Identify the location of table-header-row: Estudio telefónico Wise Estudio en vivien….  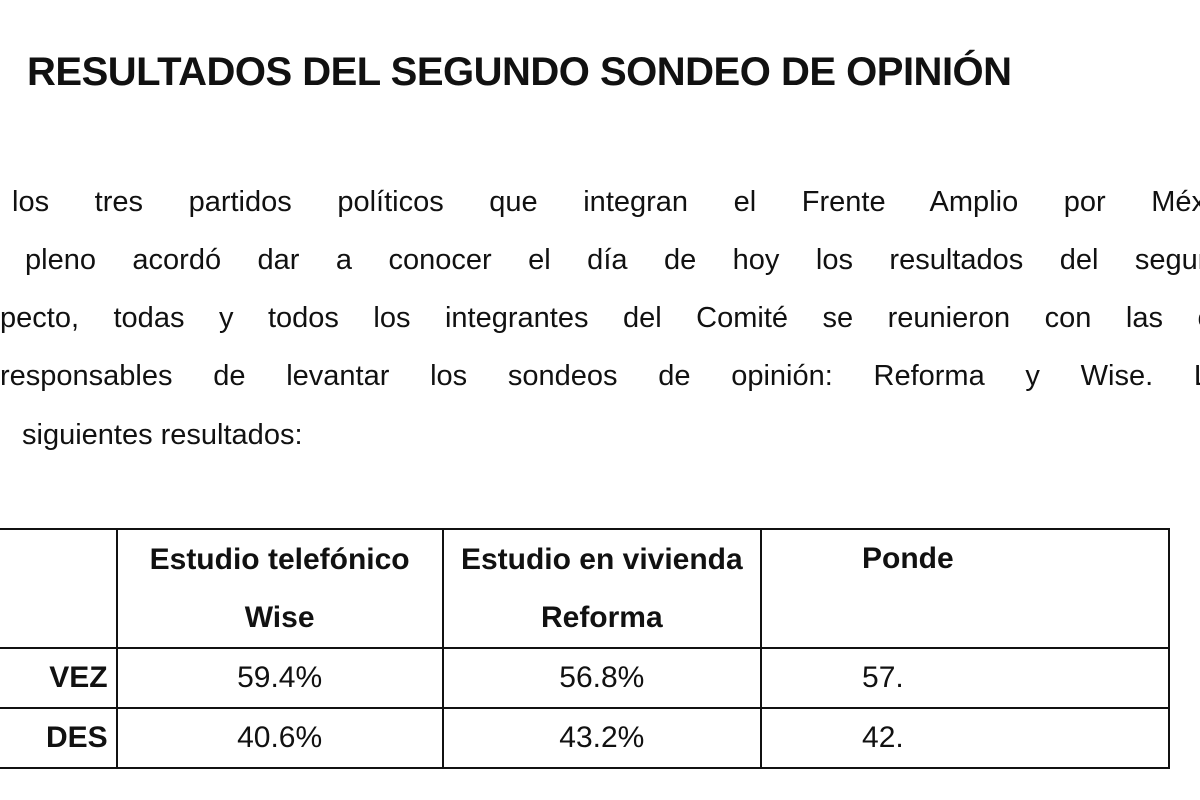
(585, 588).